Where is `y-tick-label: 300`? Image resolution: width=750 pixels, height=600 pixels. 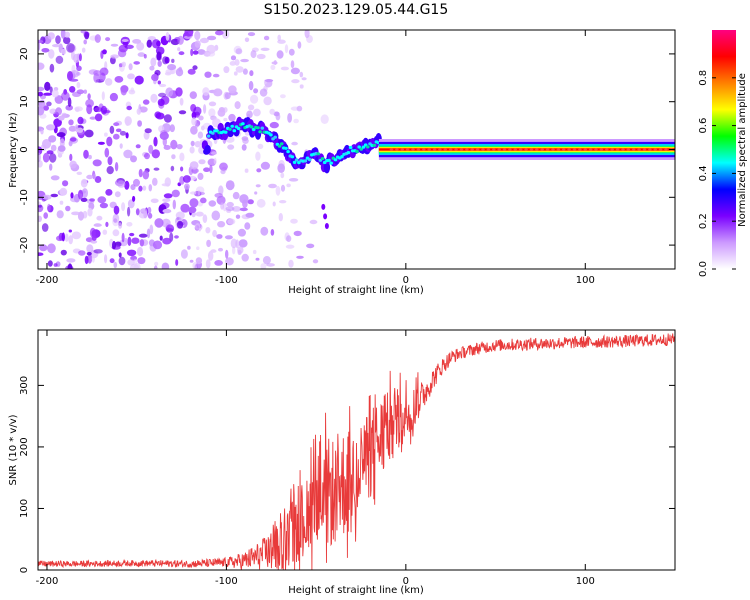
y-tick-label: 300 is located at coordinates (24, 385).